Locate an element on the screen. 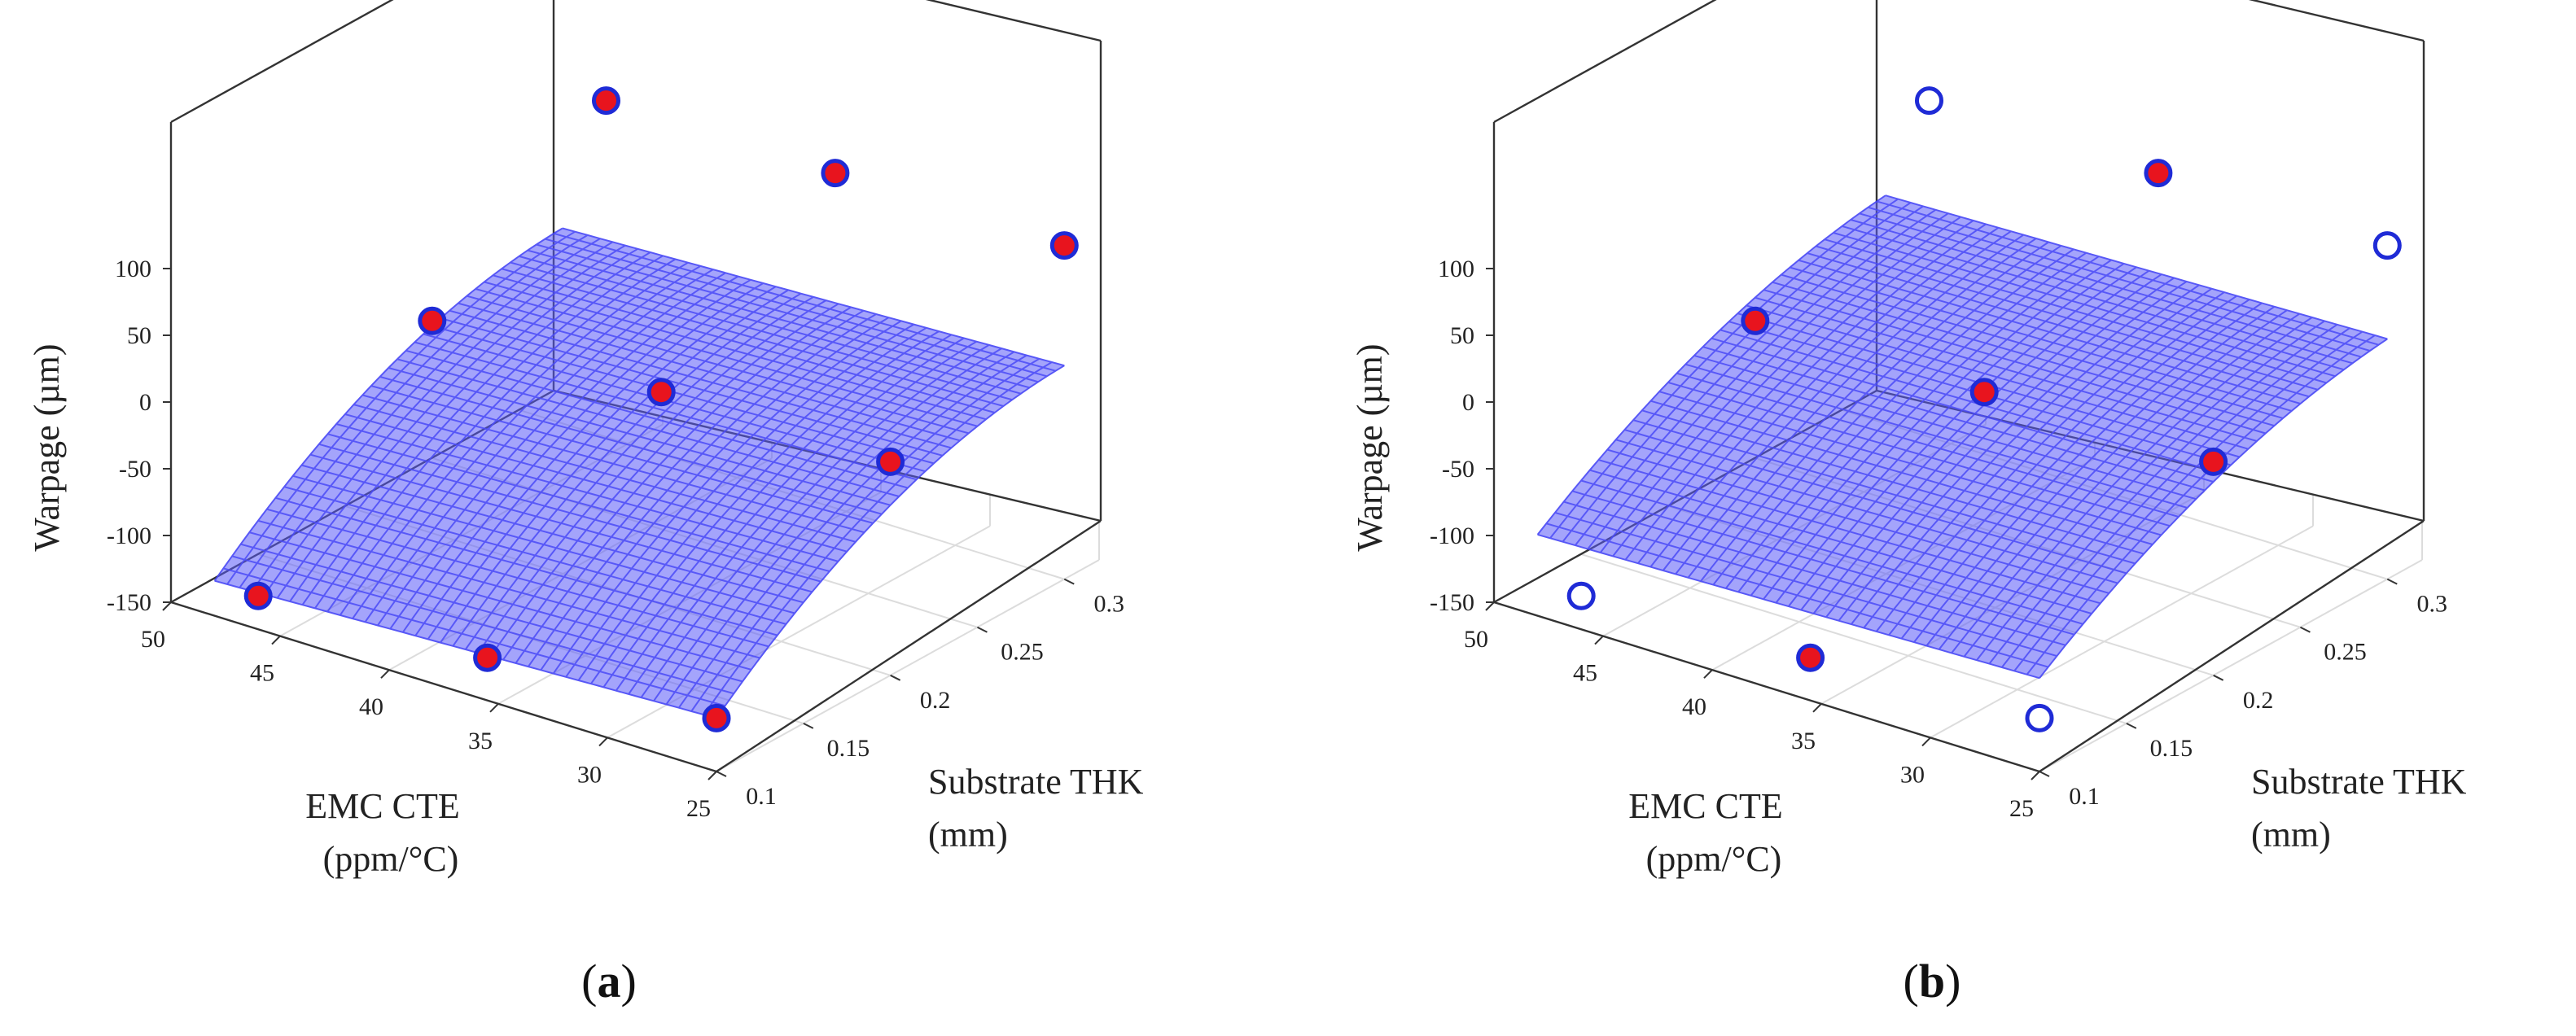 The width and height of the screenshot is (2576, 1036). panel-label: (a) is located at coordinates (609, 981).